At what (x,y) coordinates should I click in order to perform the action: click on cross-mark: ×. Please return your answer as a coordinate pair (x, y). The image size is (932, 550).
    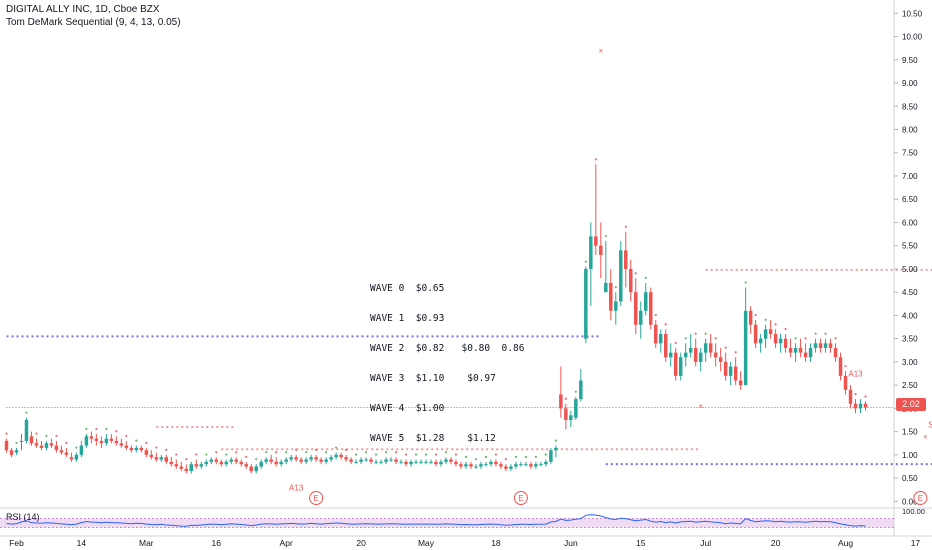
    Looking at the image, I should click on (700, 406).